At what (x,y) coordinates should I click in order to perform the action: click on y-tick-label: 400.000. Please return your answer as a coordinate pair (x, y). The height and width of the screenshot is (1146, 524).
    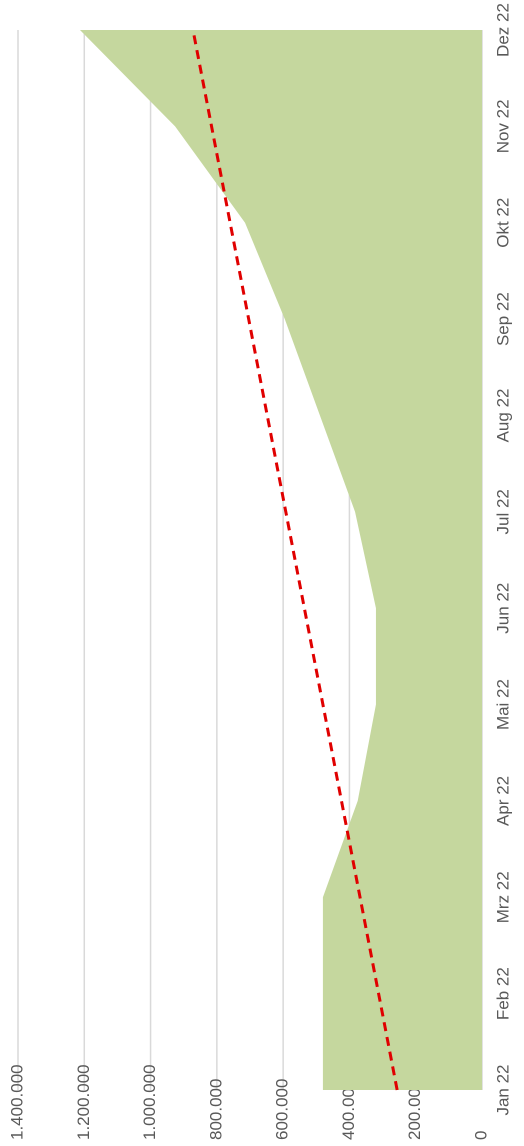
    Looking at the image, I should click on (348, 1109).